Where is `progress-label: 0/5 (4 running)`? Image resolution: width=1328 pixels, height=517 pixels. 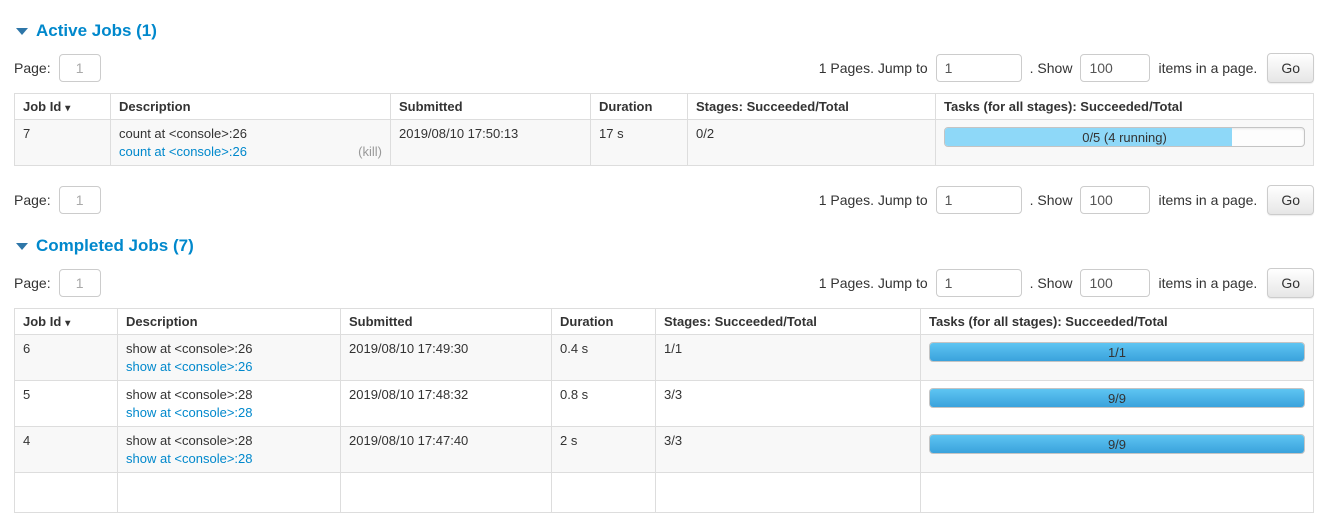
progress-label: 0/5 (4 running) is located at coordinates (1124, 137).